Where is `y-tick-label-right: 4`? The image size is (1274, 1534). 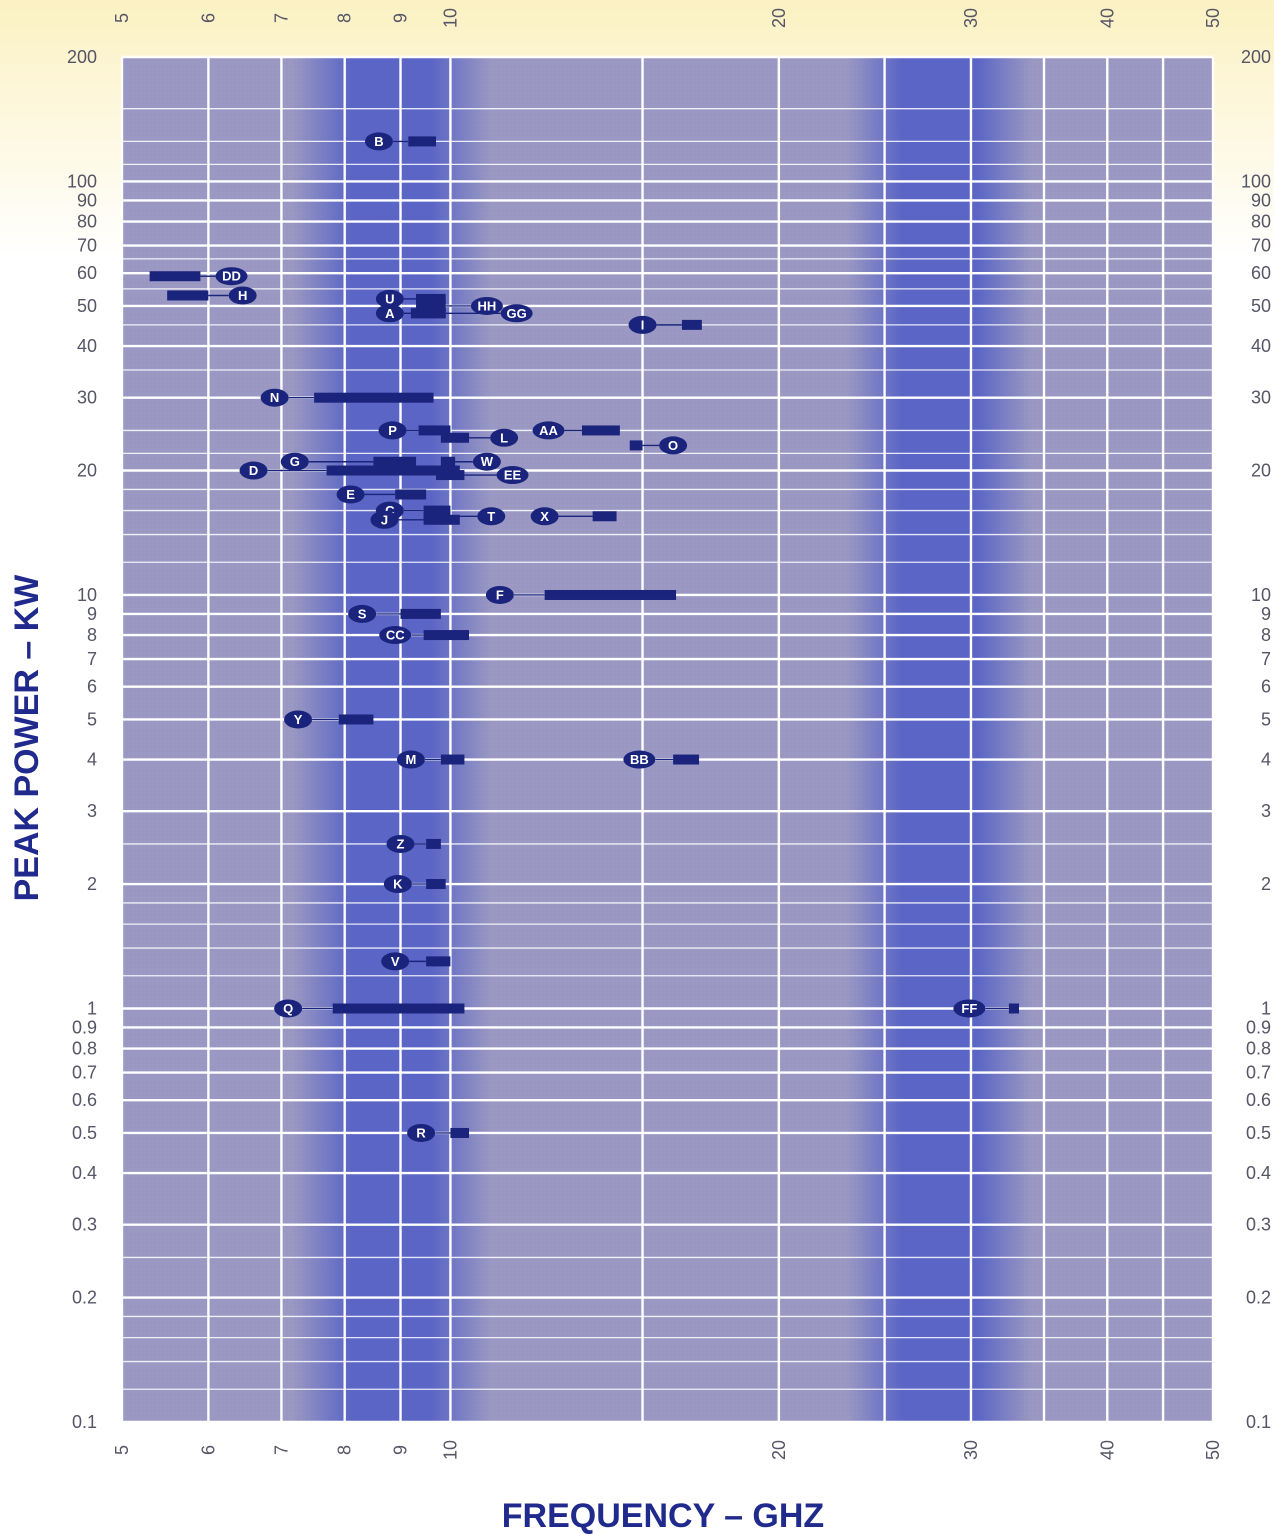
y-tick-label-right: 4 is located at coordinates (1266, 760).